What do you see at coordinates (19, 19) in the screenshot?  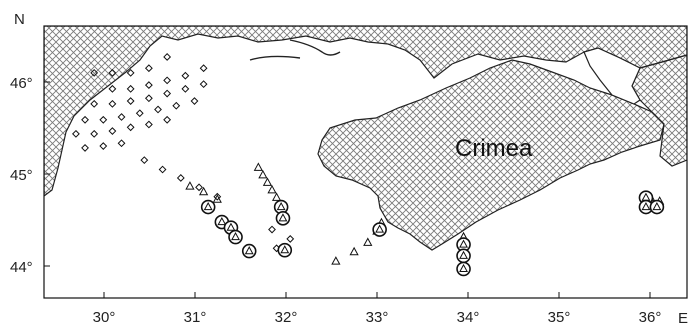 I see `north-axis-label: N` at bounding box center [19, 19].